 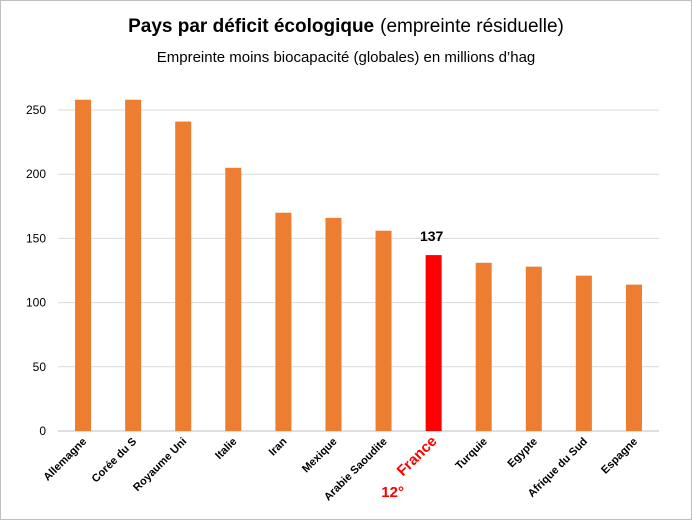 I want to click on y-tick-label: 100, so click(x=36, y=303).